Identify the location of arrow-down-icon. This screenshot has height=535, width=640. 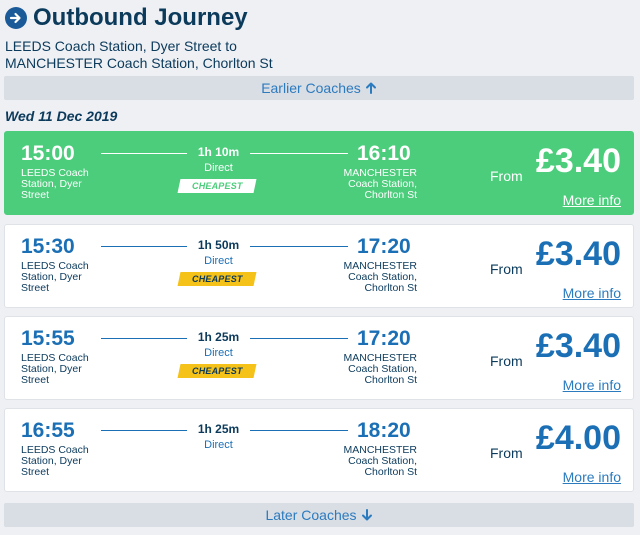
(366, 515).